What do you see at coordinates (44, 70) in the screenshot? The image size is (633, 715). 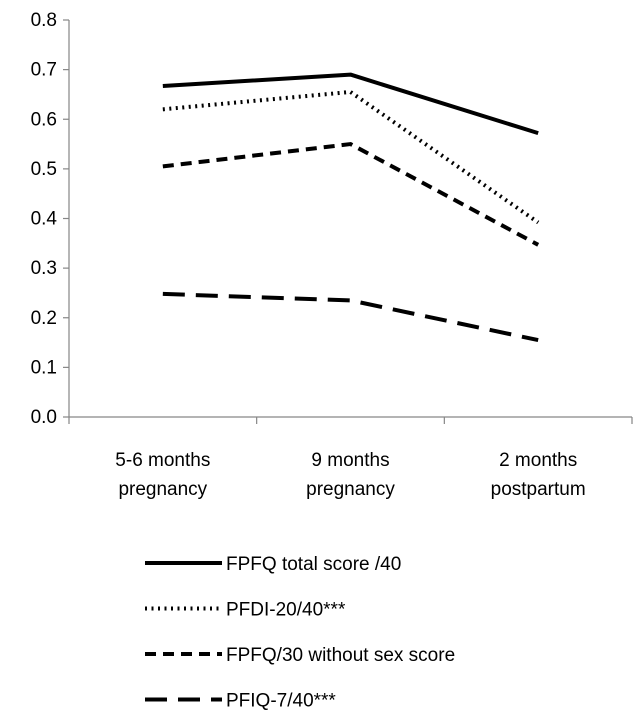 I see `y-tick-label: 0.7` at bounding box center [44, 70].